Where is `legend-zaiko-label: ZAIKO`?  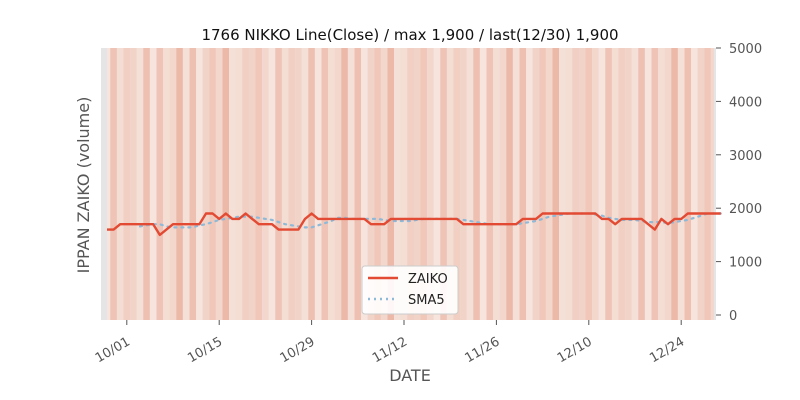
legend-zaiko-label: ZAIKO is located at coordinates (428, 279).